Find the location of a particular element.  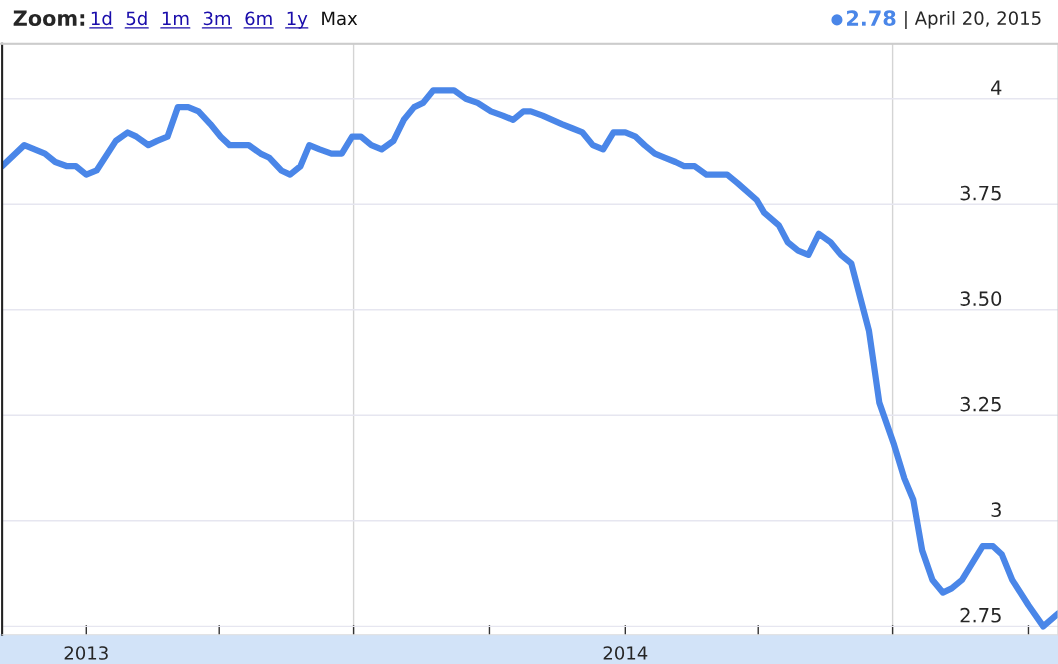

text: 1y is located at coordinates (297, 20).